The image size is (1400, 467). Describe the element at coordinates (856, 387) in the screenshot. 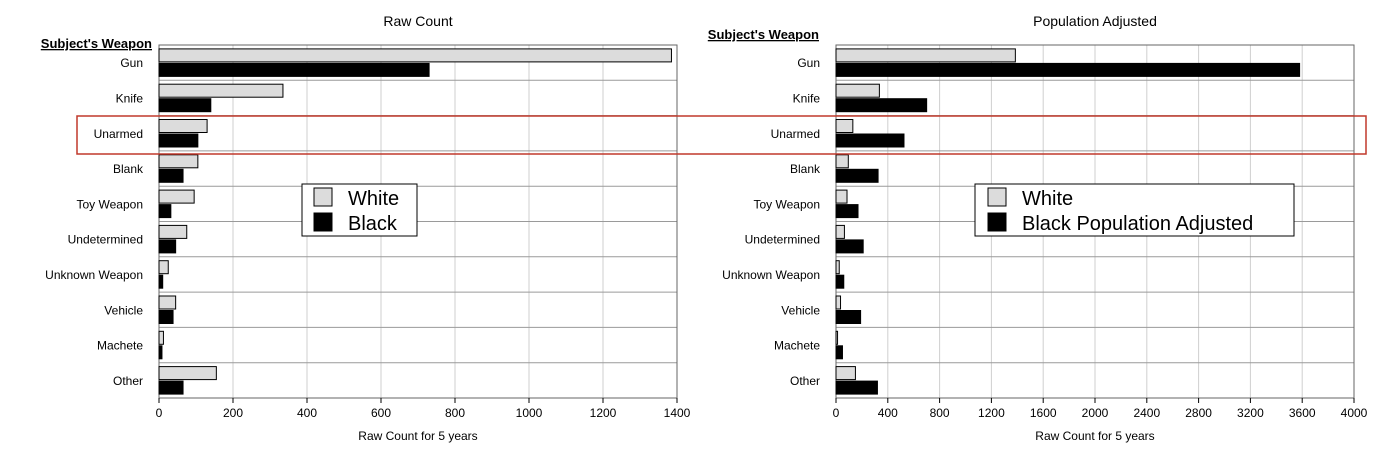

I see `bar-black-population-adjusted-other` at that location.